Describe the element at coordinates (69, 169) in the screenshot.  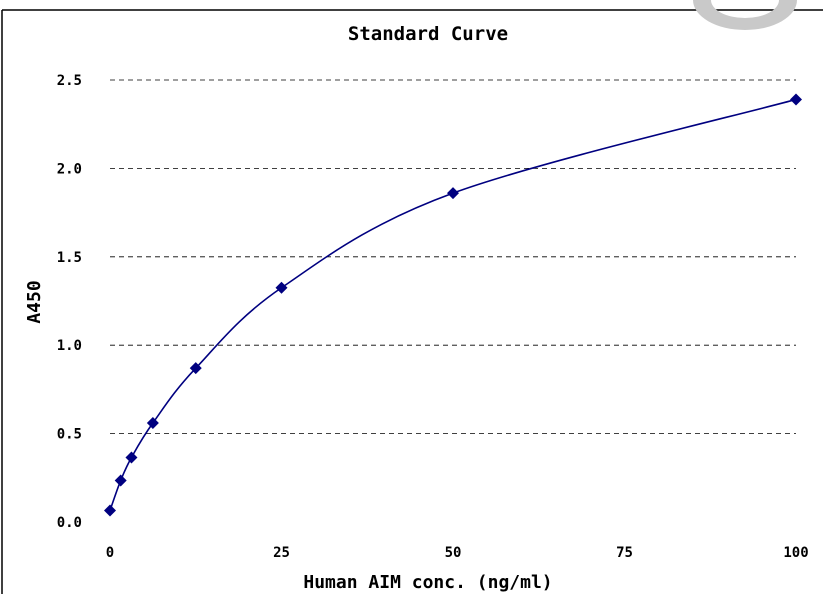
I see `y-tick-label: 2.0` at that location.